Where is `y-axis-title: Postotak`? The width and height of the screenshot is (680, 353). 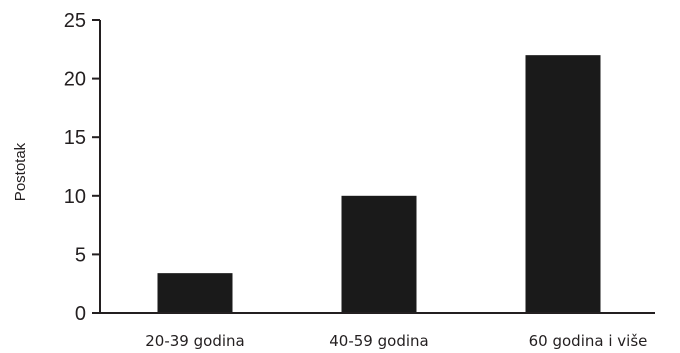
y-axis-title: Postotak is located at coordinates (20, 171).